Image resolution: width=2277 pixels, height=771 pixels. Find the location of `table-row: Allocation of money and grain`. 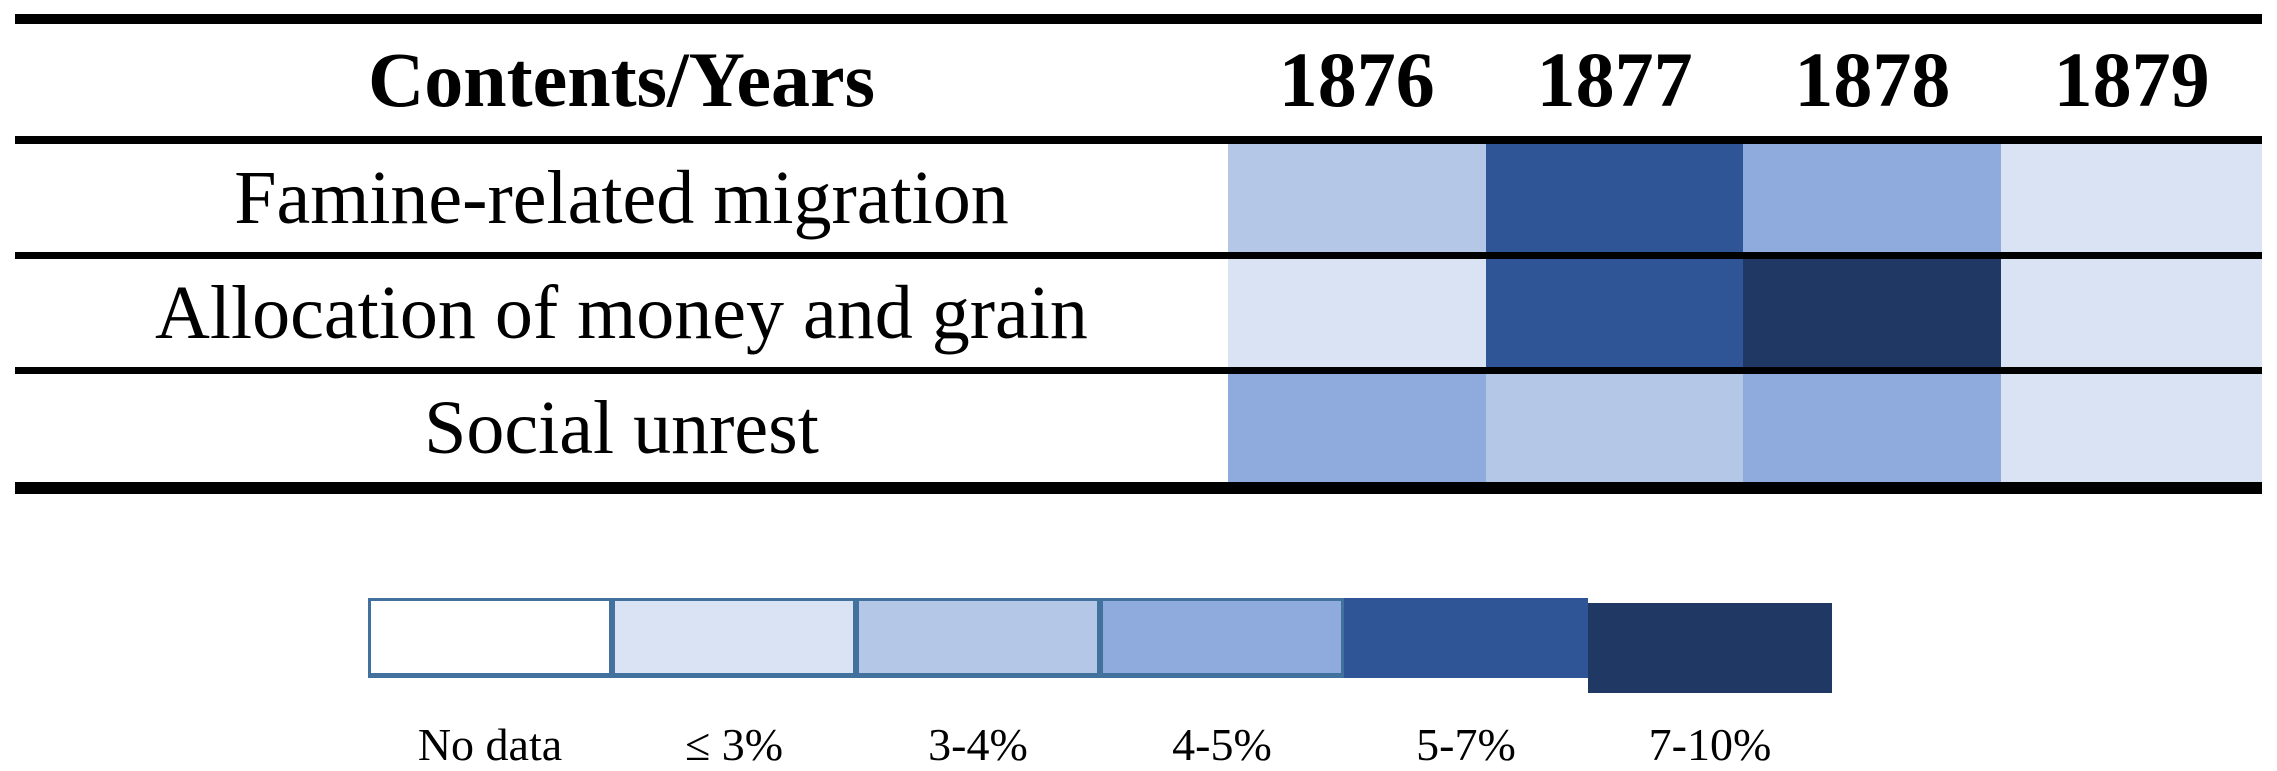

table-row: Allocation of money and grain is located at coordinates (1138, 313).